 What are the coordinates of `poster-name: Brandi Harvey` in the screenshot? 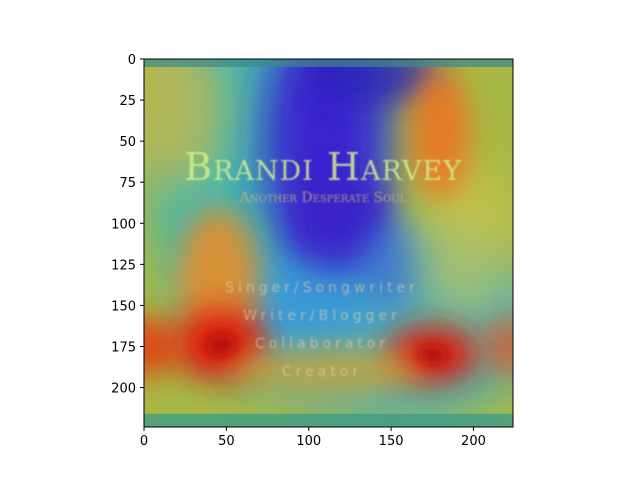 It's located at (323, 167).